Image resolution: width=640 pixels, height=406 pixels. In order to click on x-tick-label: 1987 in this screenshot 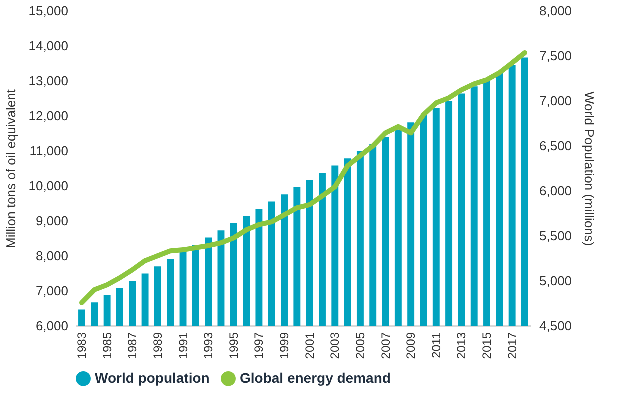, I will do `click(133, 346)`.